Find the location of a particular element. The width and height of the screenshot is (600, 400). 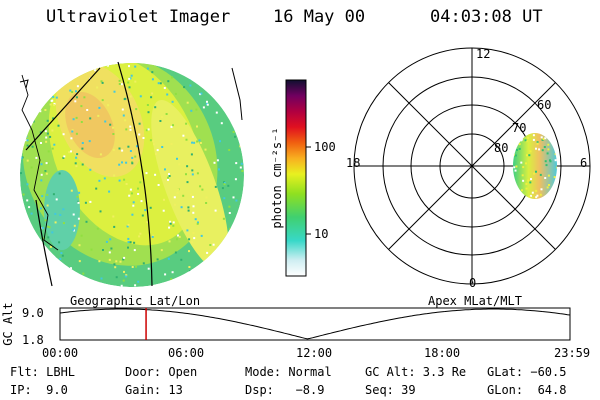

xtick-0000: 00:00 is located at coordinates (60, 353).